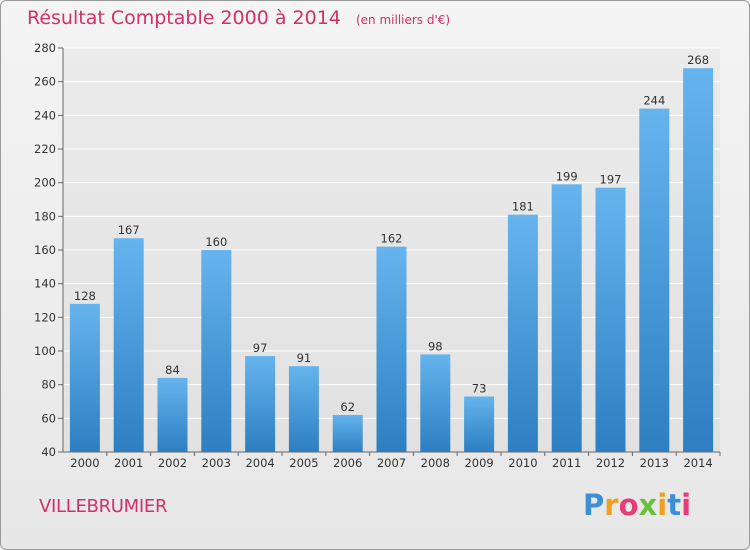 The height and width of the screenshot is (550, 750). What do you see at coordinates (45, 351) in the screenshot?
I see `y-tick-label: 100` at bounding box center [45, 351].